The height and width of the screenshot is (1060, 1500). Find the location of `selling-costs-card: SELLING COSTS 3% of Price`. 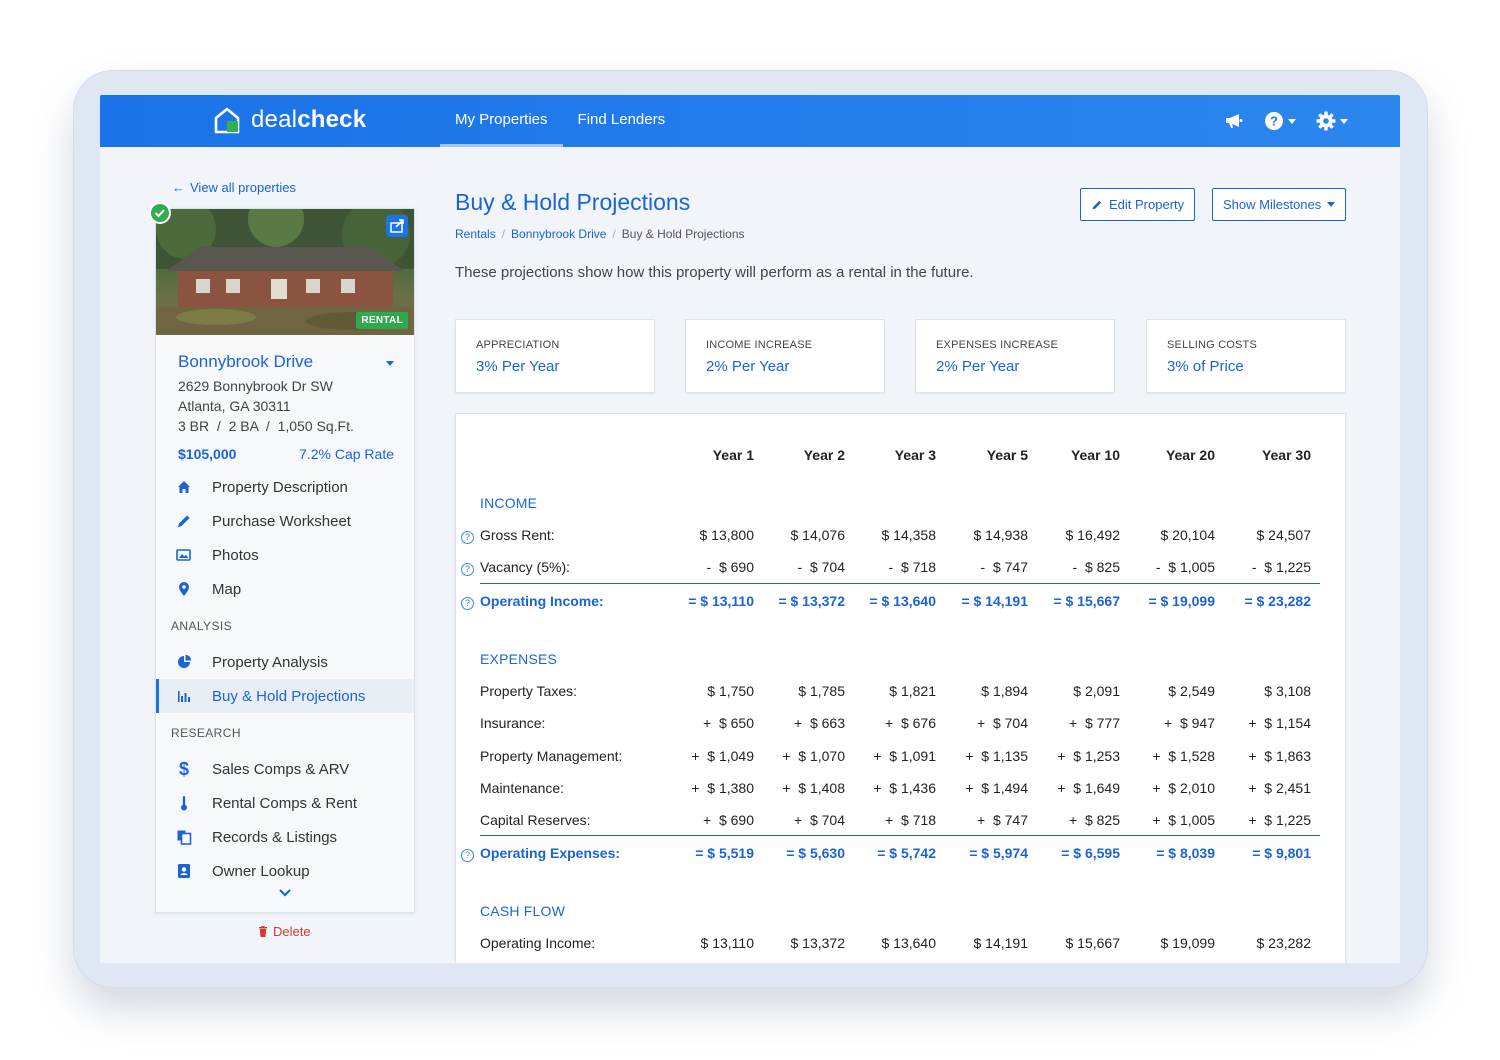

selling-costs-card: SELLING COSTS 3% of Price is located at coordinates (1246, 356).